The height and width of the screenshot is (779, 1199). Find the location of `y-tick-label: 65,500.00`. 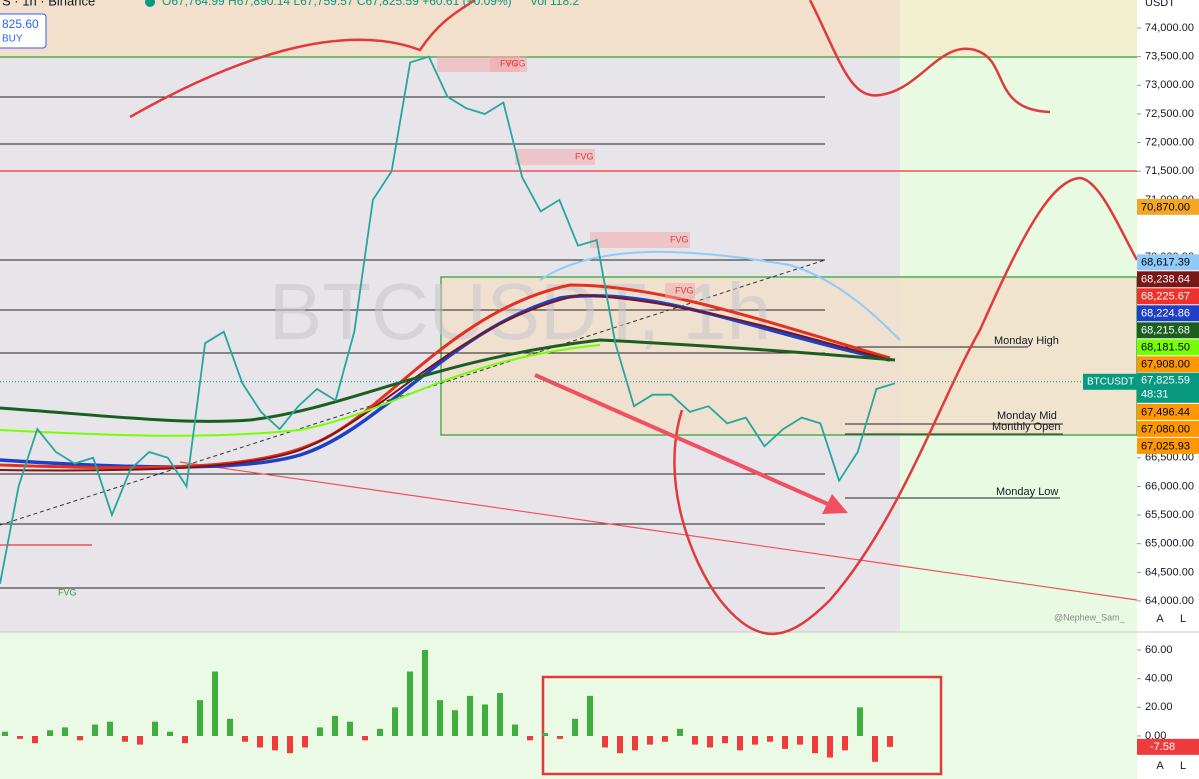

y-tick-label: 65,500.00 is located at coordinates (1169, 515).